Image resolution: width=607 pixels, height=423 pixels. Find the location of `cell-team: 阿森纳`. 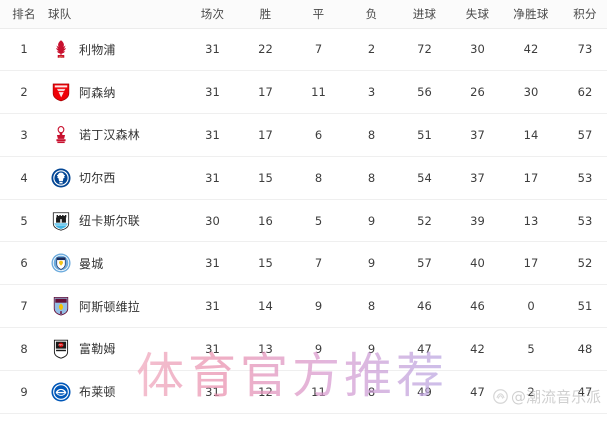

cell-team: 阿森纳 is located at coordinates (117, 92).